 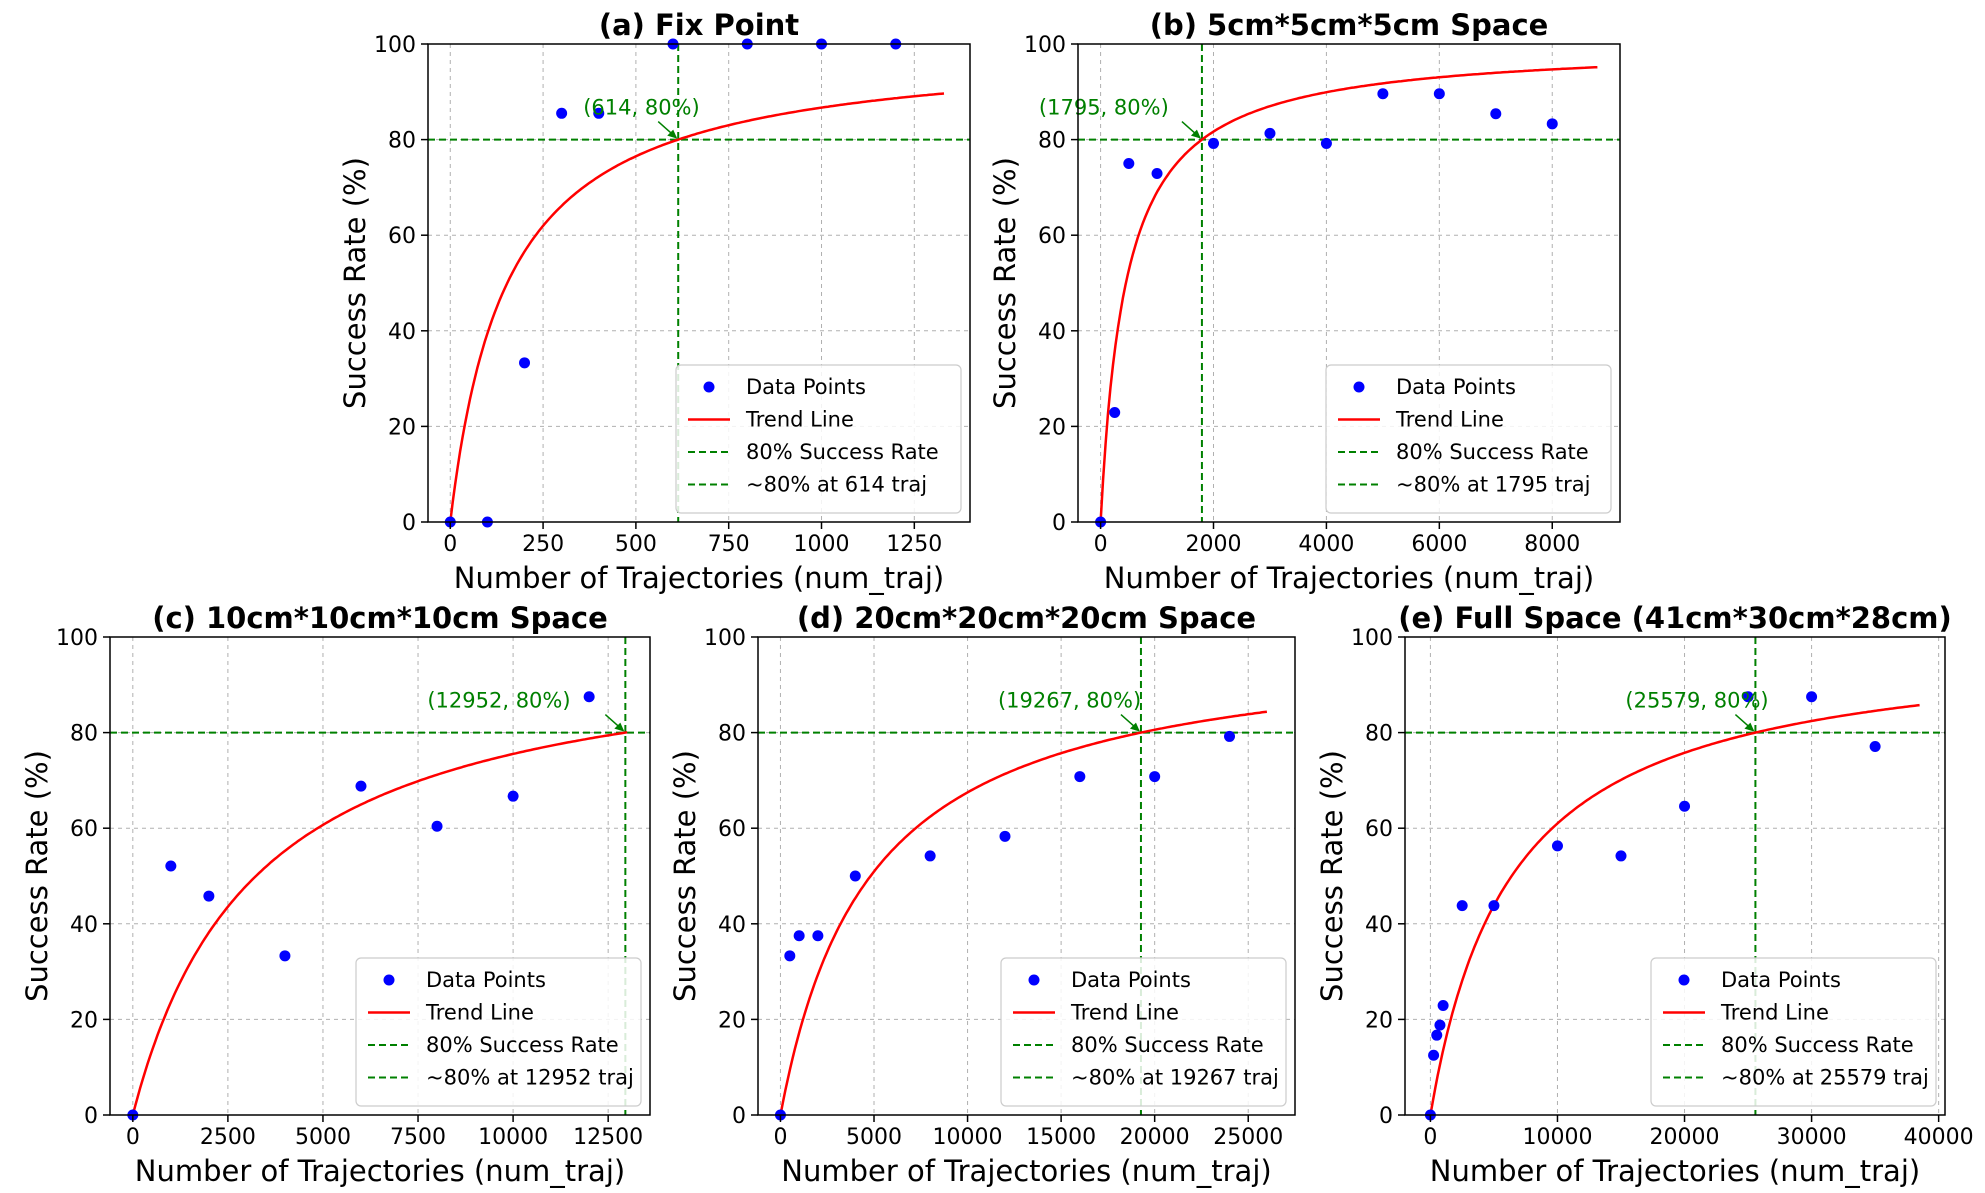 I want to click on annotation-label: (25579, 80%), so click(x=1696, y=701).